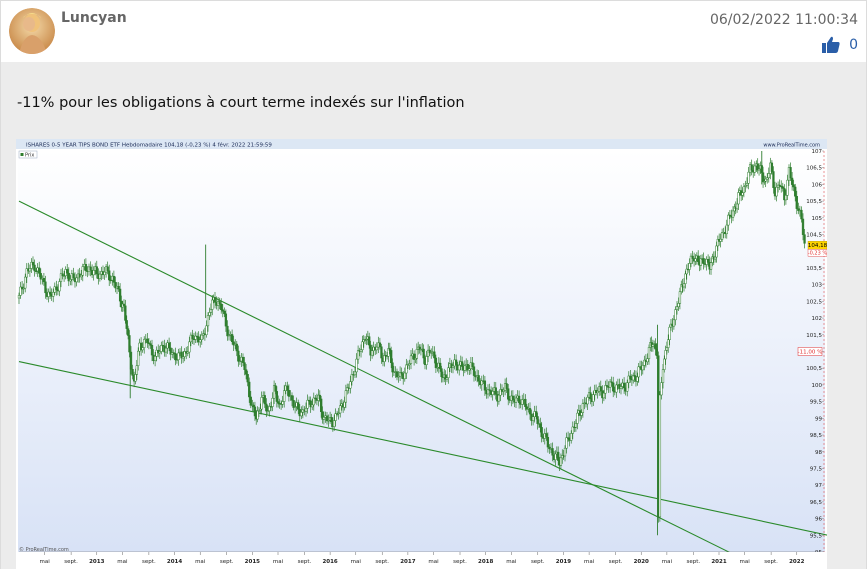 This screenshot has height=569, width=867. What do you see at coordinates (94, 18) in the screenshot?
I see `username: Luncyan` at bounding box center [94, 18].